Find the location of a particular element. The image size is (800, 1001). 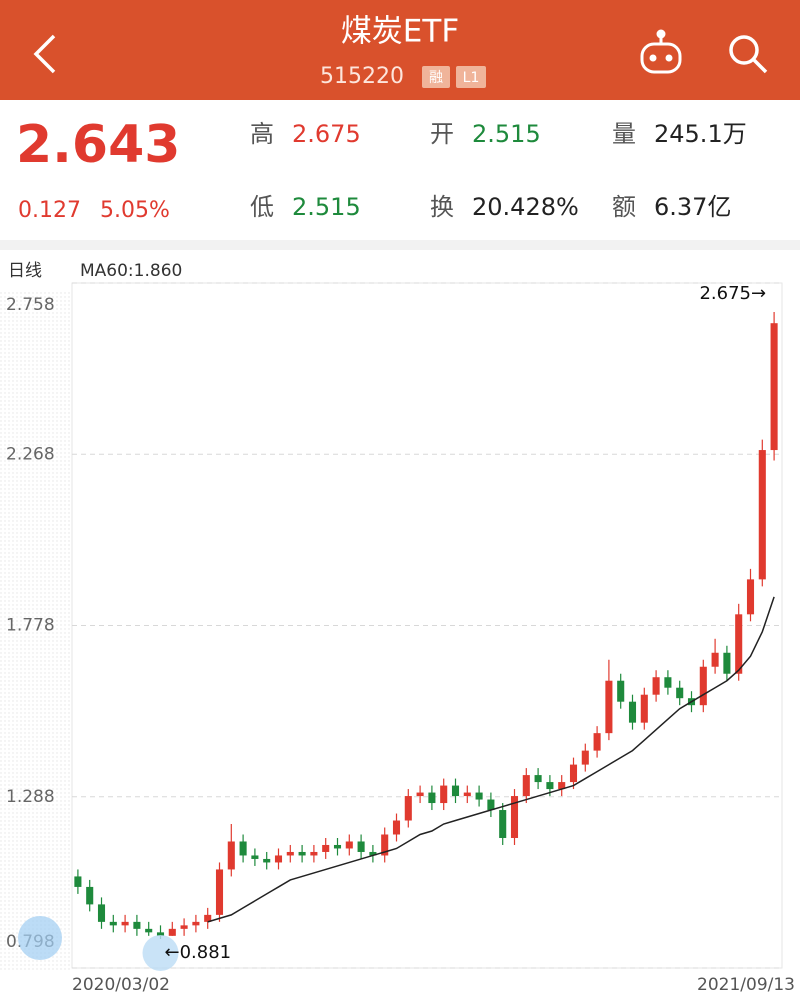

y-tick-label: 2.758 is located at coordinates (30, 305).